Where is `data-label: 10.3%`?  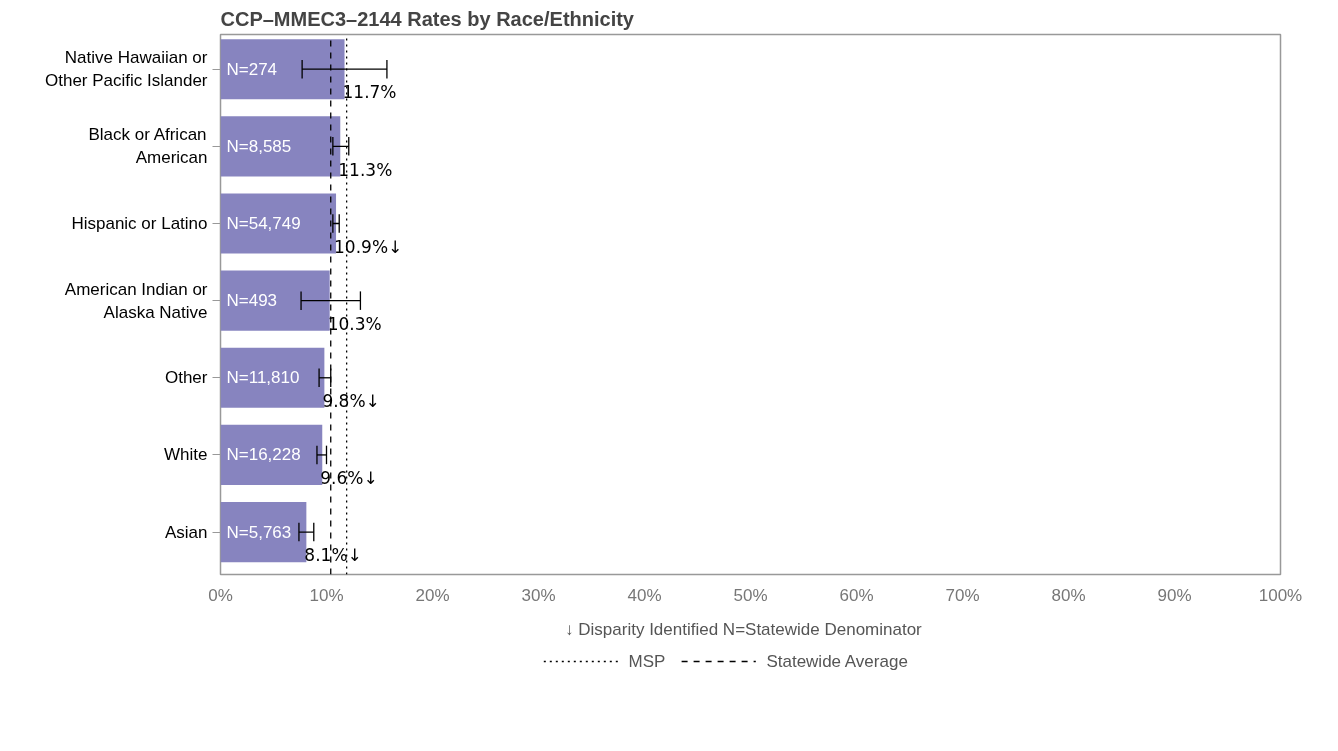
data-label: 10.3% is located at coordinates (354, 323).